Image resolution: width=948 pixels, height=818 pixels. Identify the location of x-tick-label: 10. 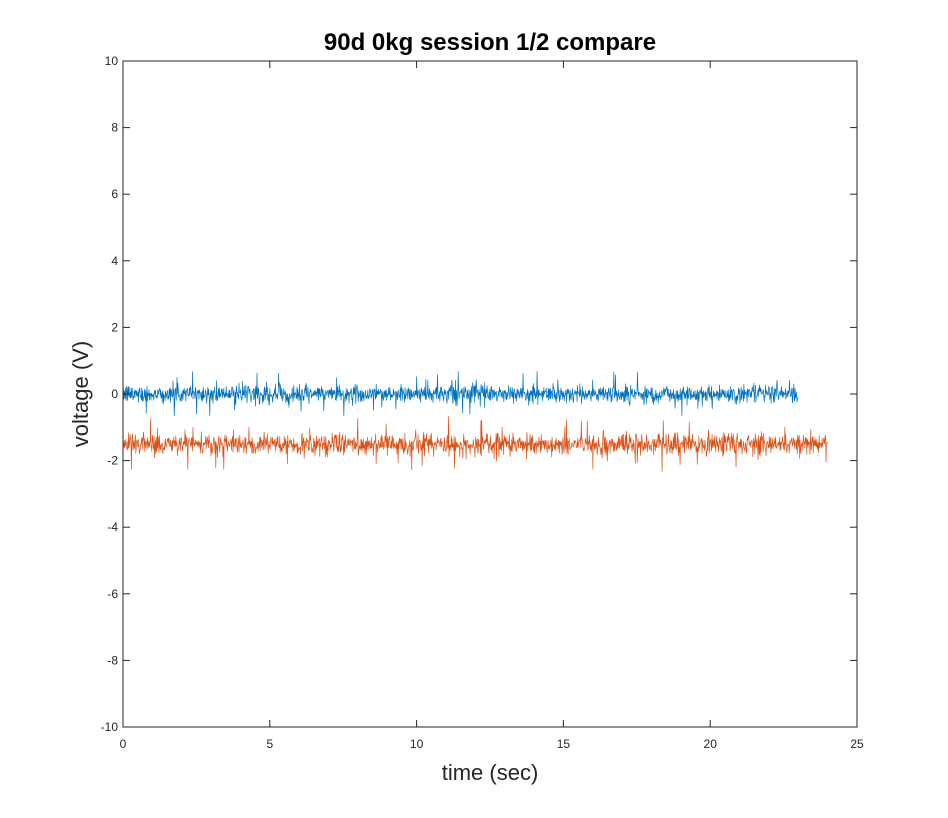
(417, 744).